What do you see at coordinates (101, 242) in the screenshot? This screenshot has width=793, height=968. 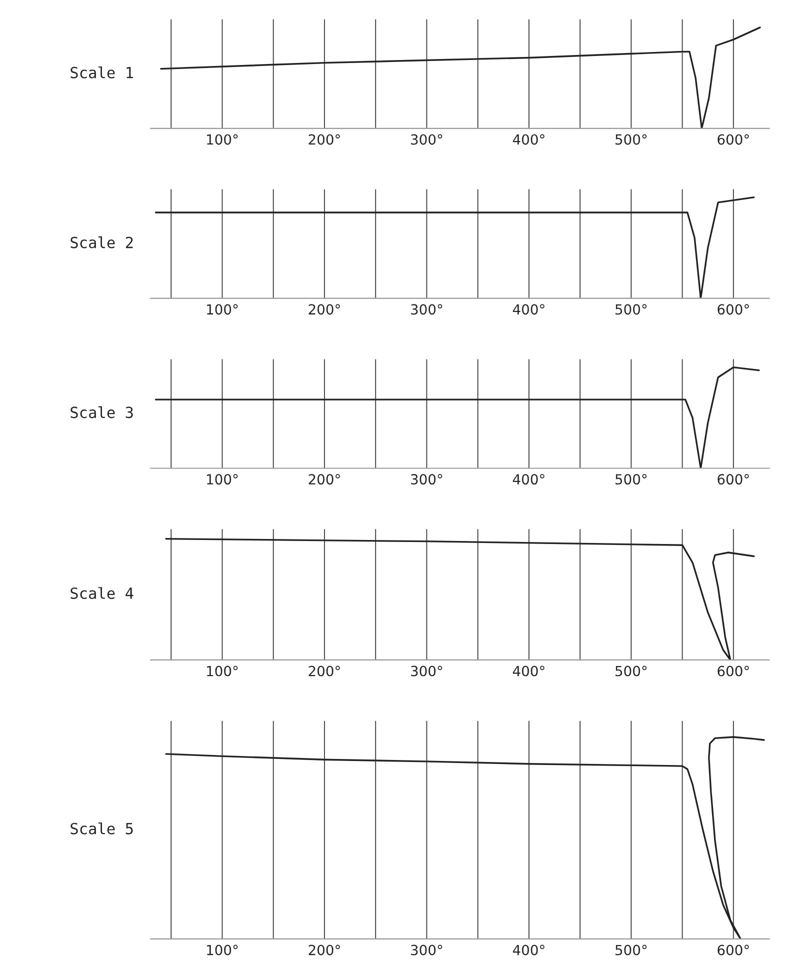 I see `y-axis-title: Scale 2` at bounding box center [101, 242].